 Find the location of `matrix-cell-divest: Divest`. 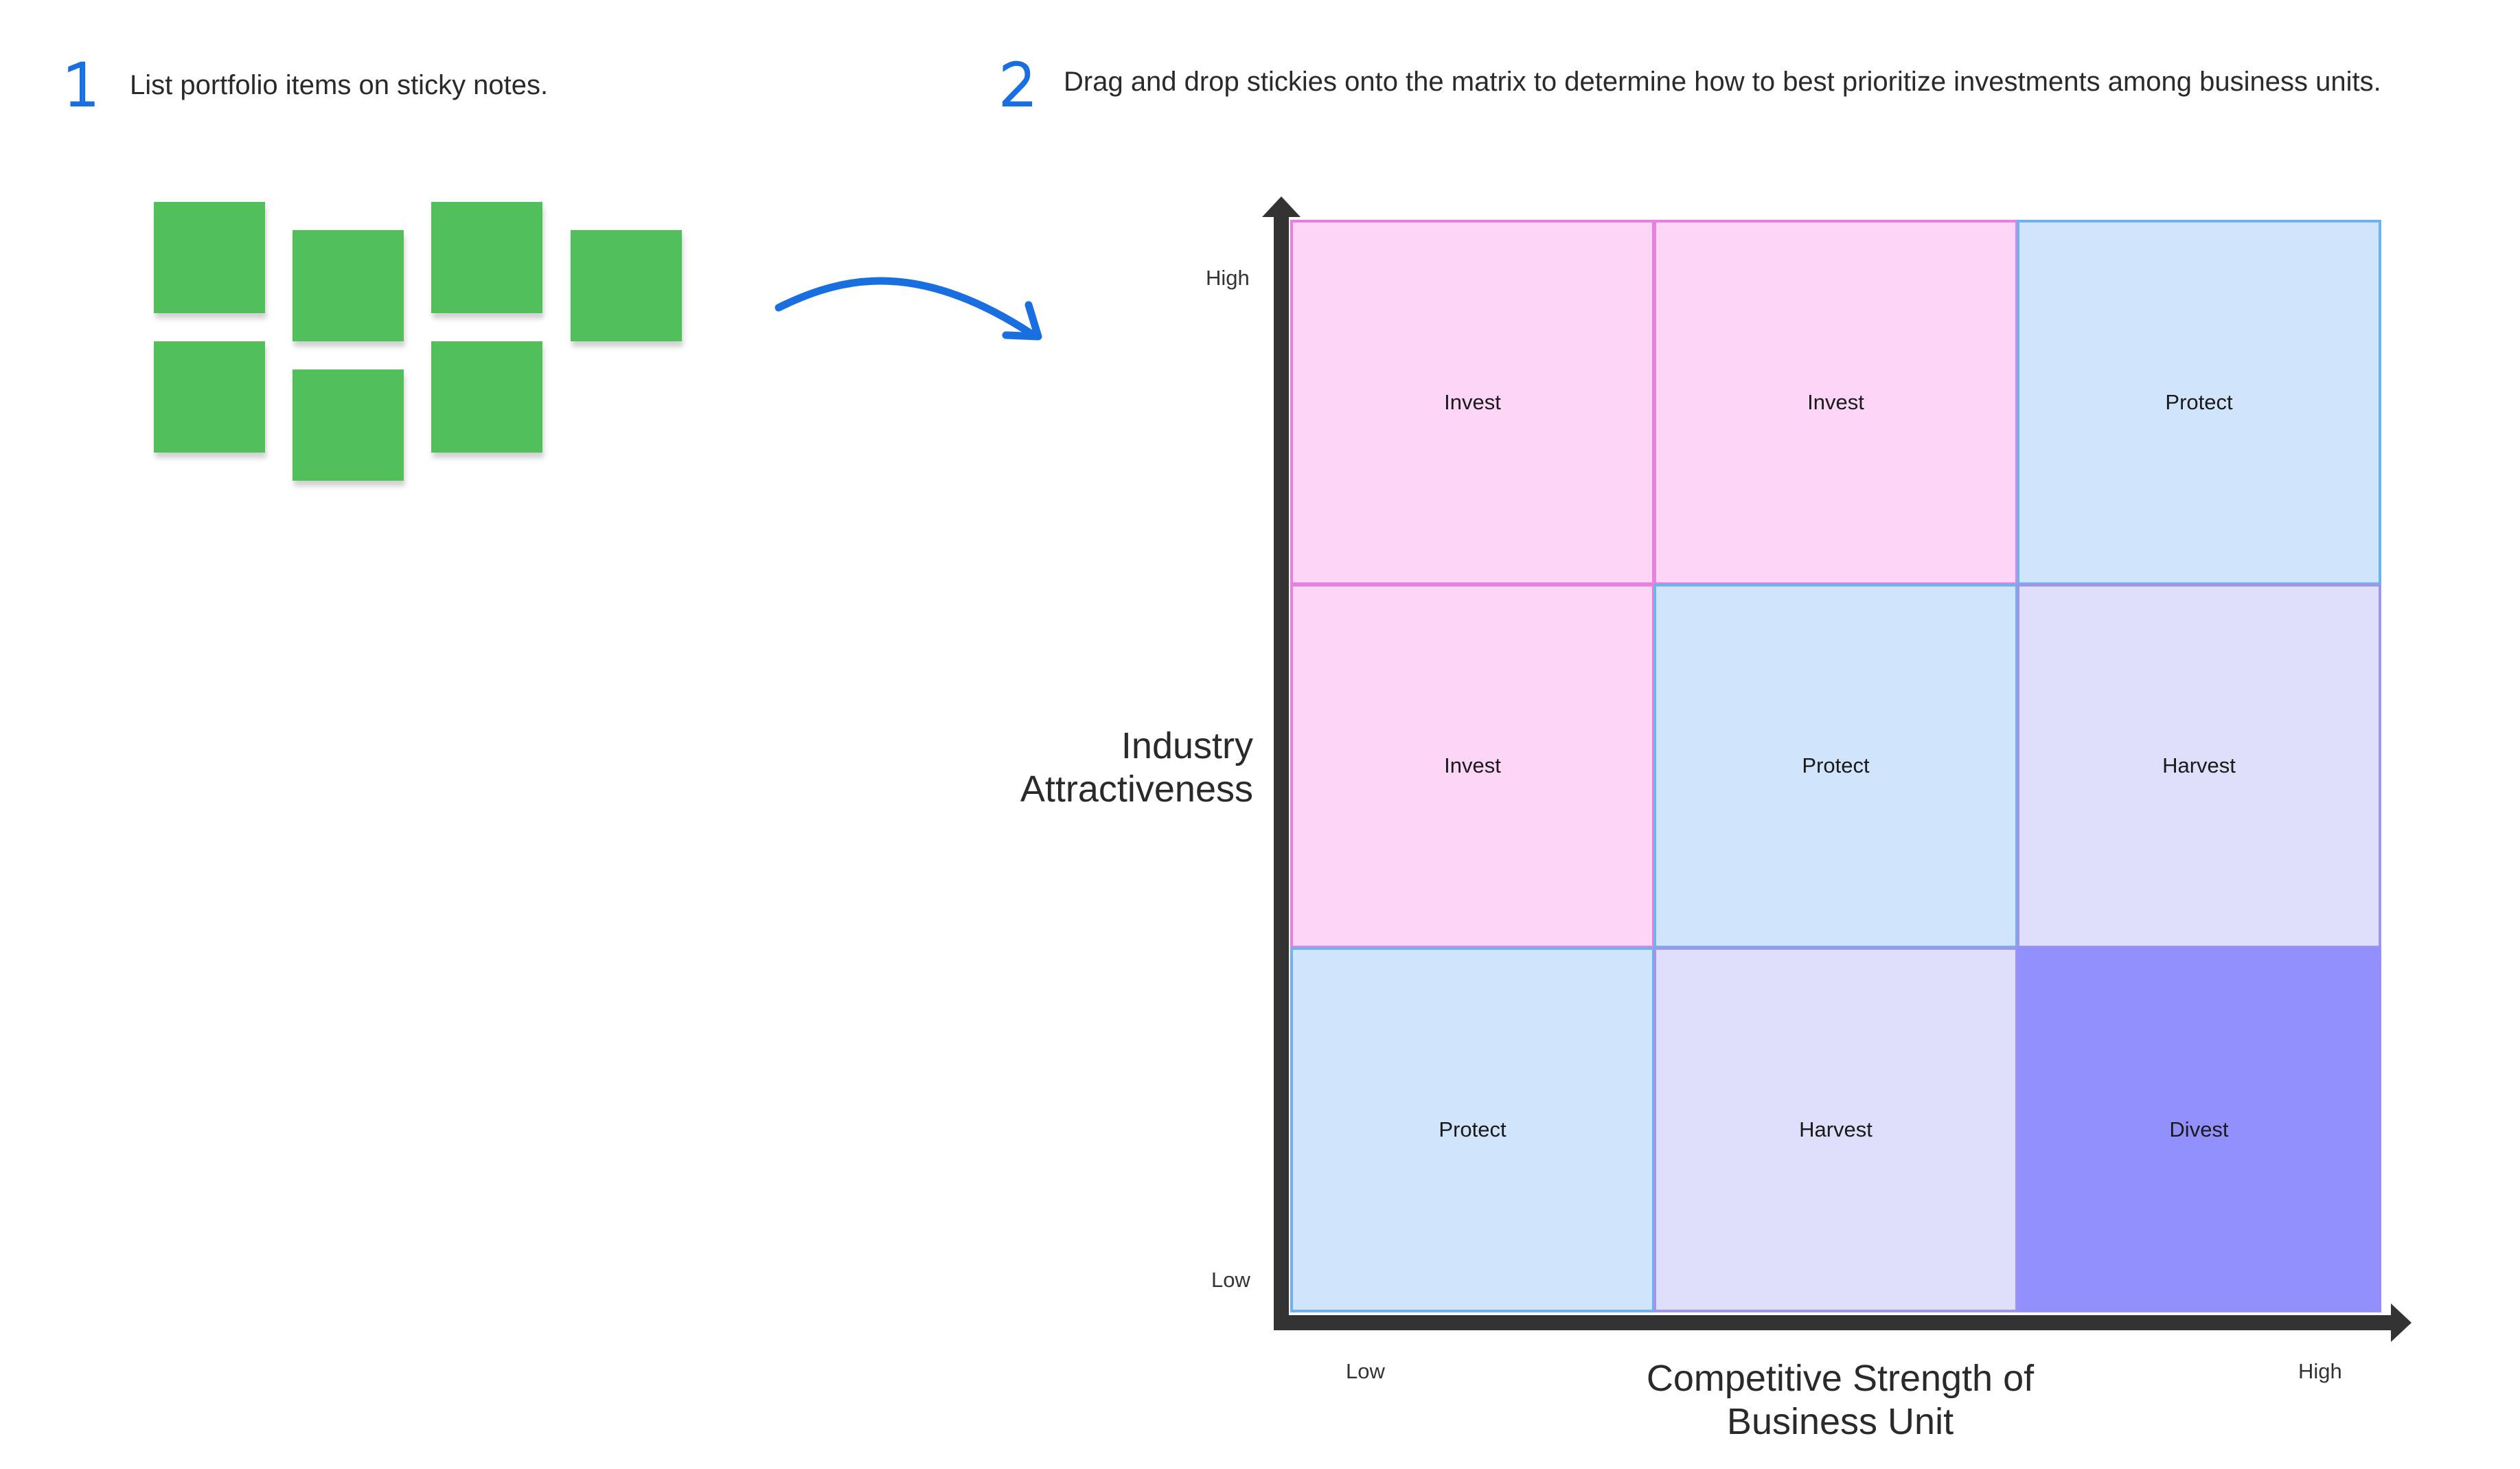

matrix-cell-divest: Divest is located at coordinates (2199, 1129).